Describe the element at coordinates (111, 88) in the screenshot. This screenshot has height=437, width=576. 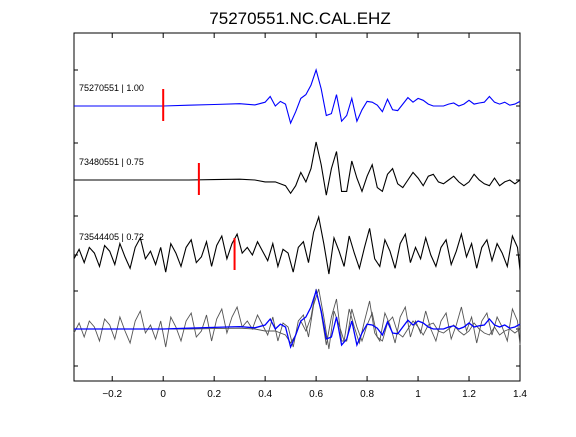
I see `trace-label-1: 75270551 | 1.00` at that location.